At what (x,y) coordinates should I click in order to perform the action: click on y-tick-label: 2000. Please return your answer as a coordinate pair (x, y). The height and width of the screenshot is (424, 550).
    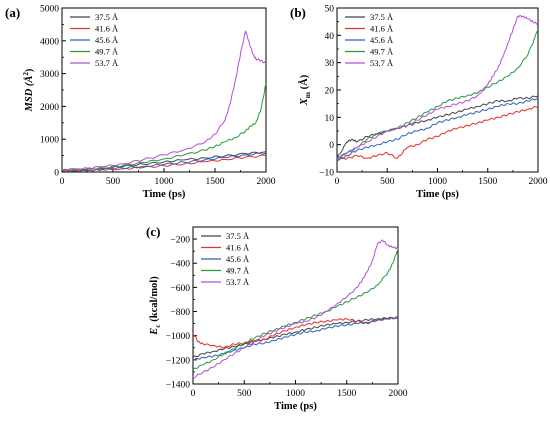
    Looking at the image, I should click on (49, 108).